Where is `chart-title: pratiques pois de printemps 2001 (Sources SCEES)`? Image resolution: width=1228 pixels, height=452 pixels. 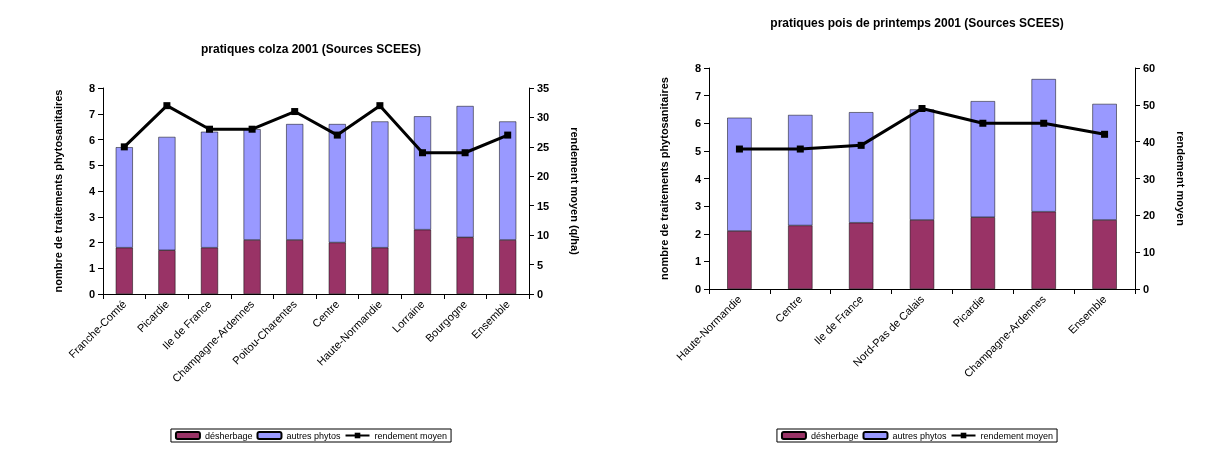 chart-title: pratiques pois de printemps 2001 (Sources SCEES) is located at coordinates (917, 23).